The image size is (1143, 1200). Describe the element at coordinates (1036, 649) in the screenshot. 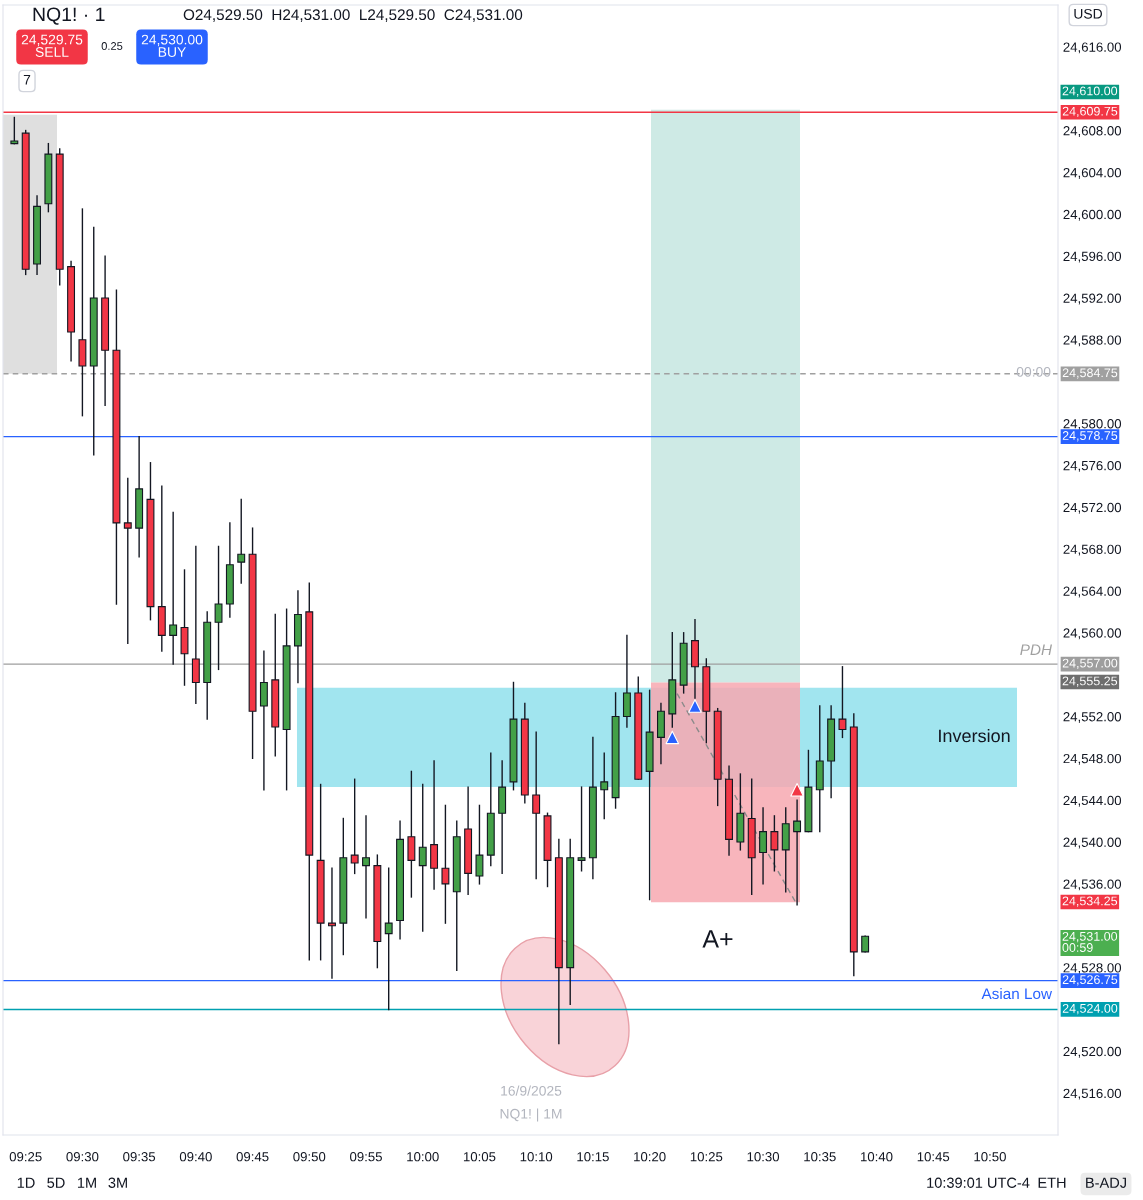

I see `annotation: PDH` at that location.